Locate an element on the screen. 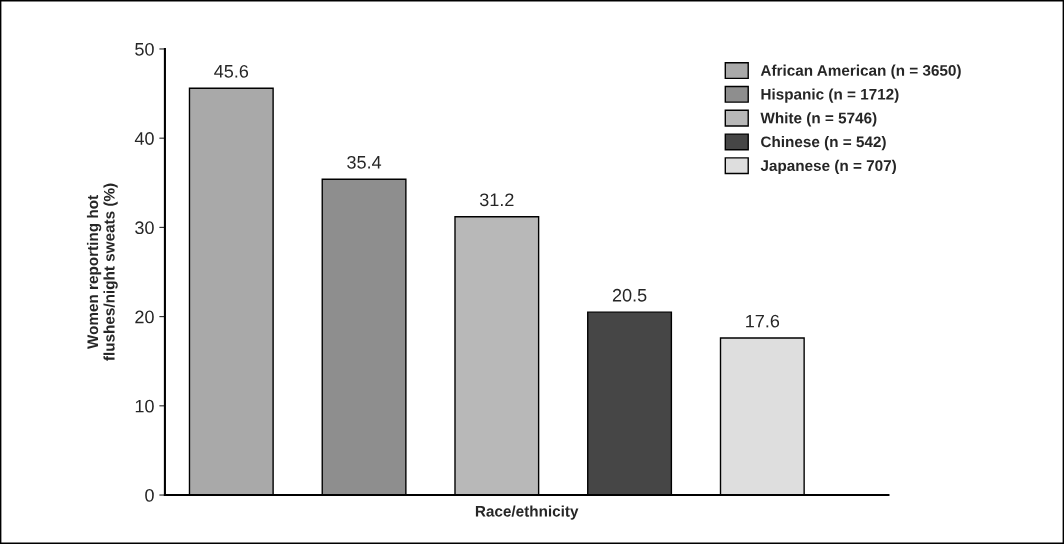 Image resolution: width=1064 pixels, height=544 pixels. x-axis-title: Race/ethnicity is located at coordinates (527, 512).